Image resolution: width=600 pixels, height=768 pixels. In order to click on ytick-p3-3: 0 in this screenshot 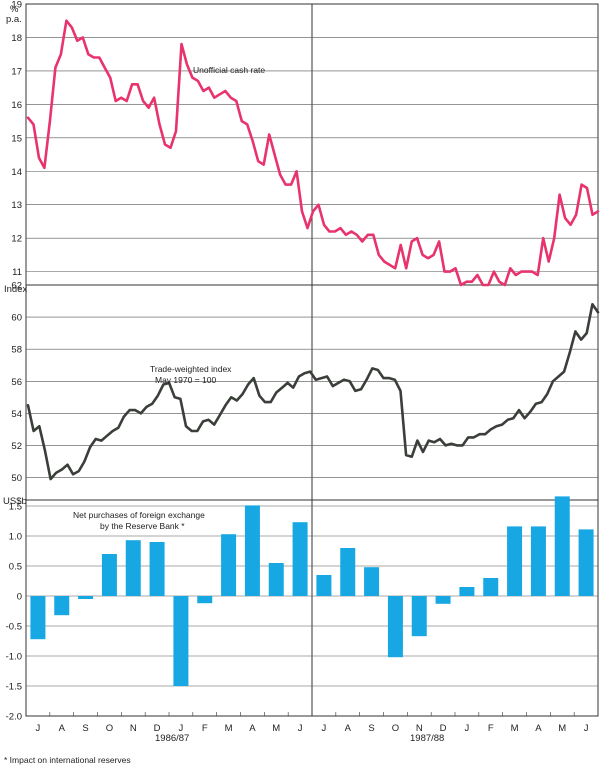, I will do `click(19, 597)`.